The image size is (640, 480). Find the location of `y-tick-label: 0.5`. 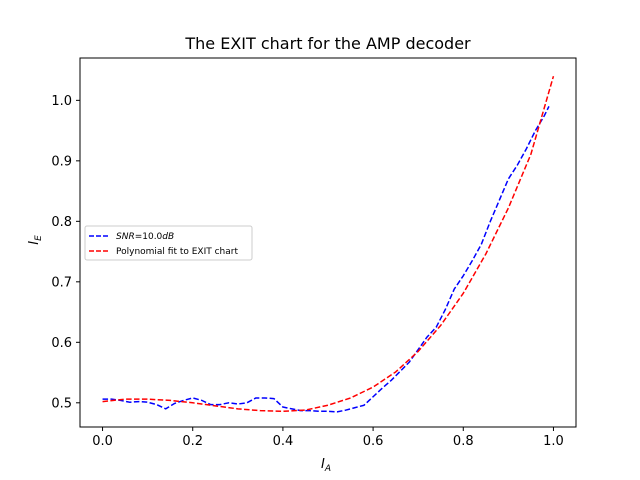

y-tick-label: 0.5 is located at coordinates (61, 403).